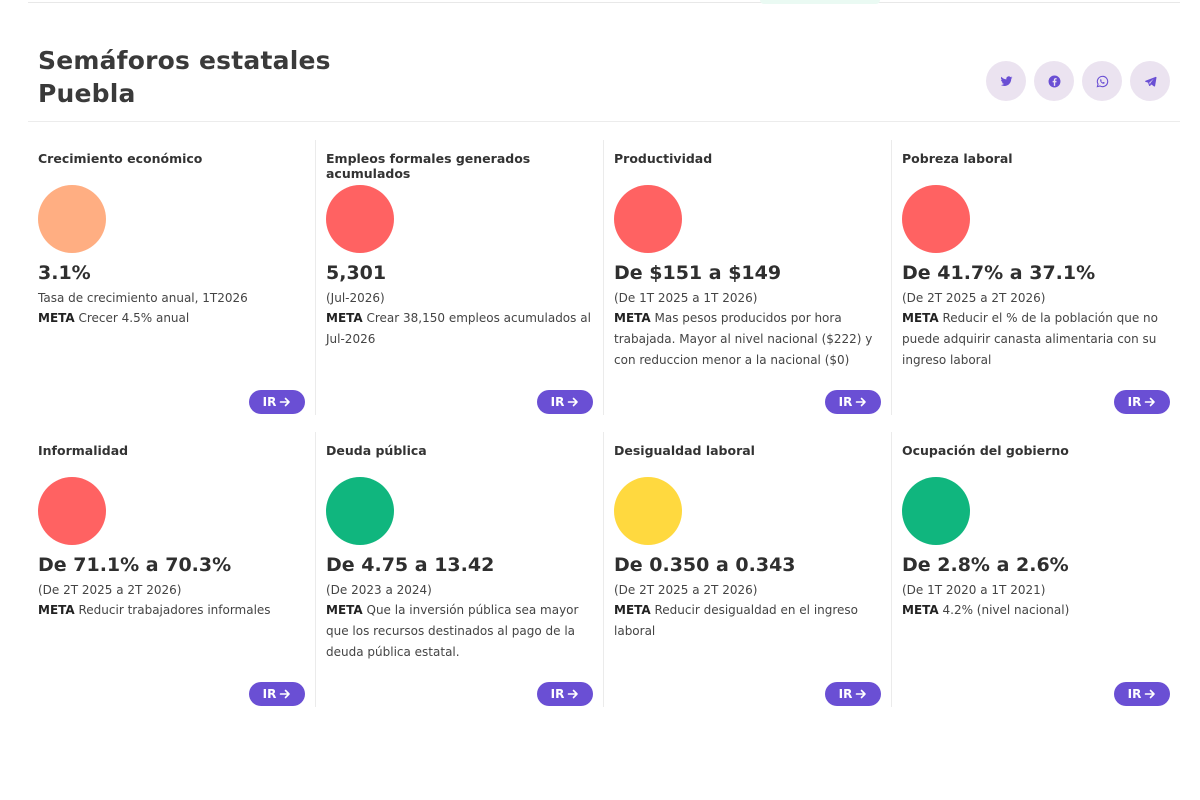 This screenshot has width=1200, height=800. I want to click on card-meta: META Reducir trabajadores informales, so click(171, 610).